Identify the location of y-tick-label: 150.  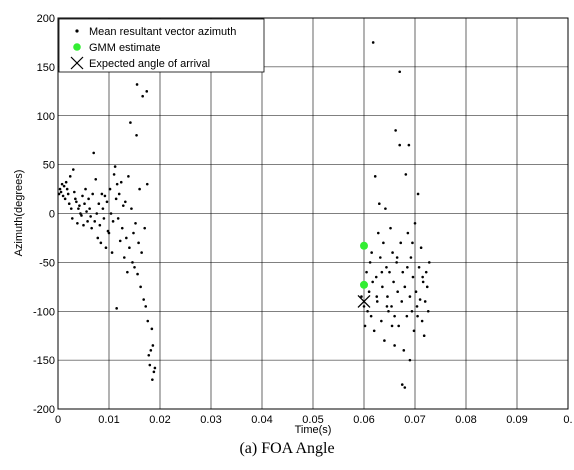
(46, 68).